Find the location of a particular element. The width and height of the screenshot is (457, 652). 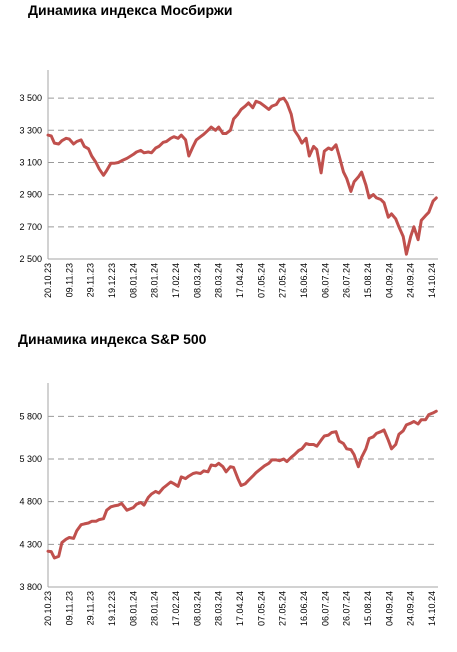

chart-title-sp500: Динамика индекса S&P 500 is located at coordinates (112, 339).